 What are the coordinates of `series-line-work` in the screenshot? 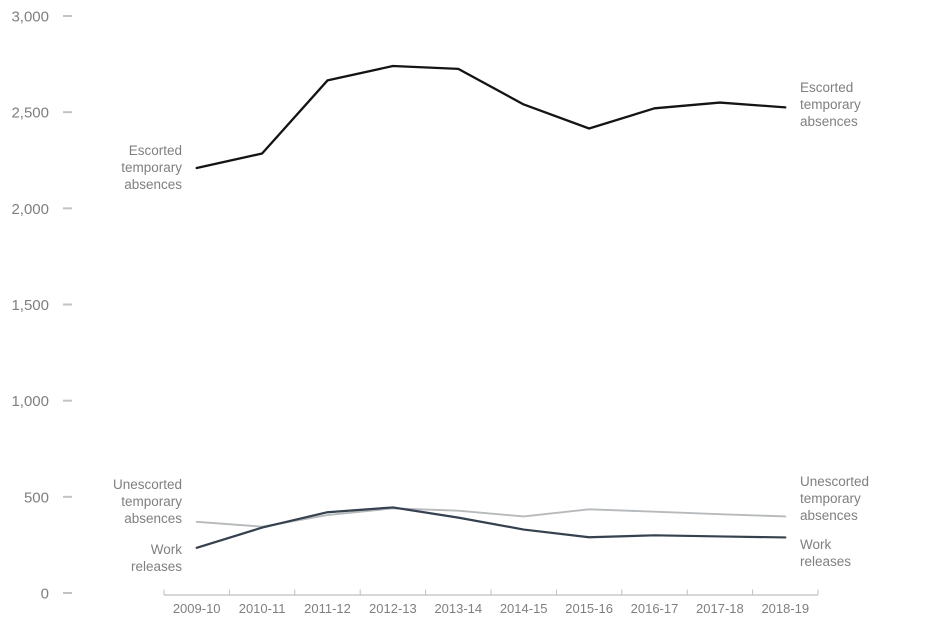 It's located at (491, 527).